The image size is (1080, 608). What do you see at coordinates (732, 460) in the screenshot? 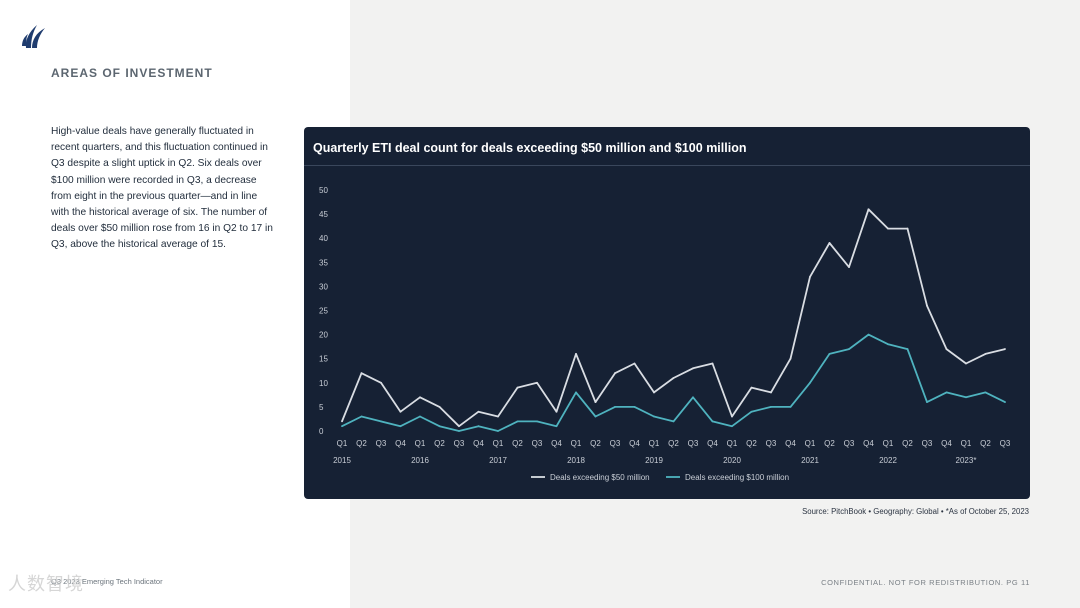
I see `x-year-label: 2020` at bounding box center [732, 460].